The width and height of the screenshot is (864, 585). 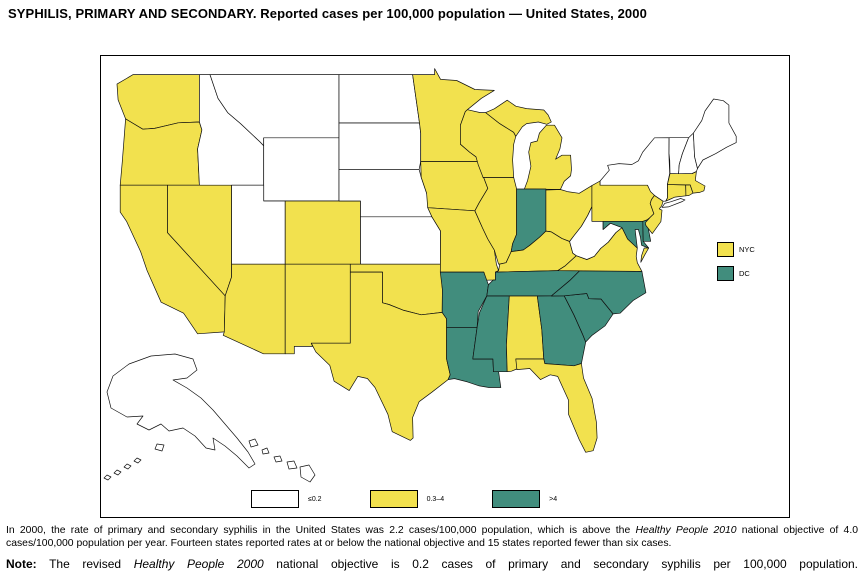 I want to click on legend-swatch-mid, so click(x=393, y=499).